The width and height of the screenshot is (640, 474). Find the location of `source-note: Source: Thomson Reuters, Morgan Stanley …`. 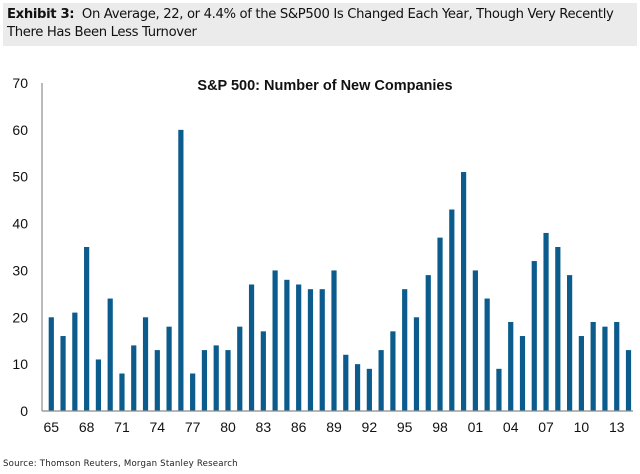

source-note: Source: Thomson Reuters, Morgan Stanley … is located at coordinates (120, 464).